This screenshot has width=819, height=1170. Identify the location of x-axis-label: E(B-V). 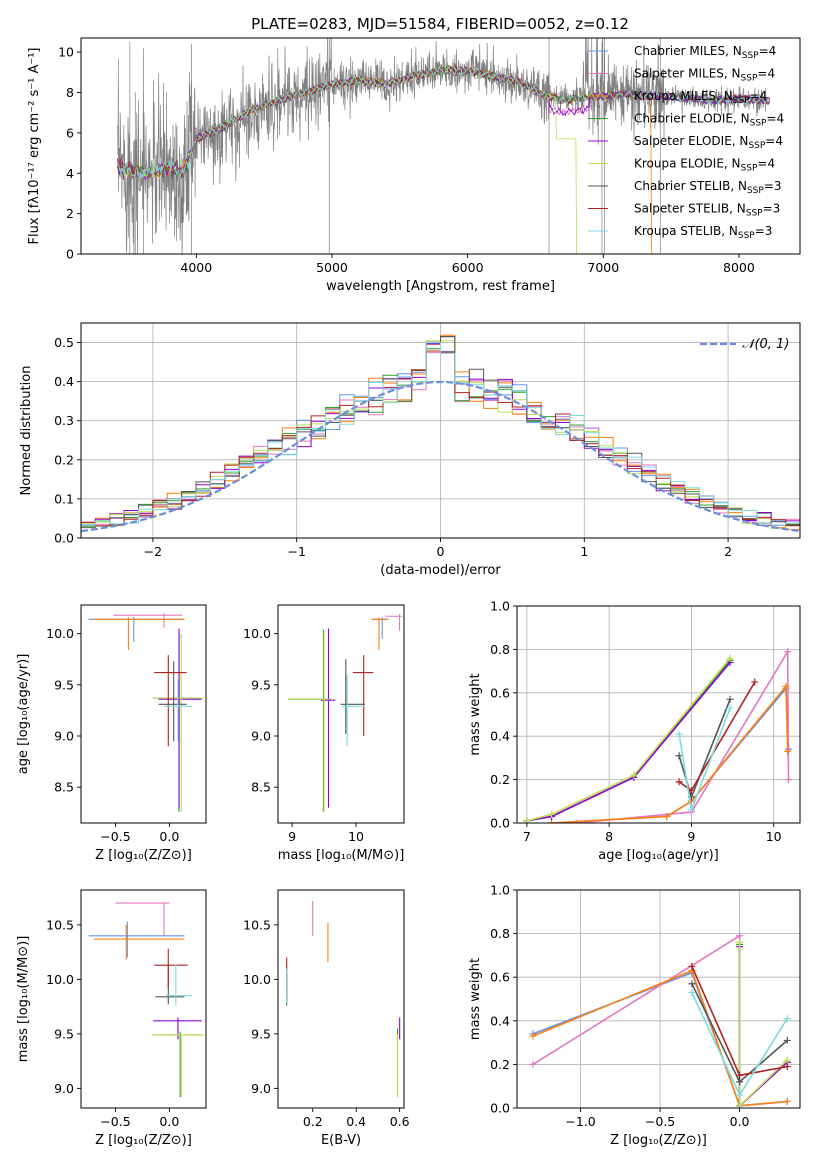
(341, 1140).